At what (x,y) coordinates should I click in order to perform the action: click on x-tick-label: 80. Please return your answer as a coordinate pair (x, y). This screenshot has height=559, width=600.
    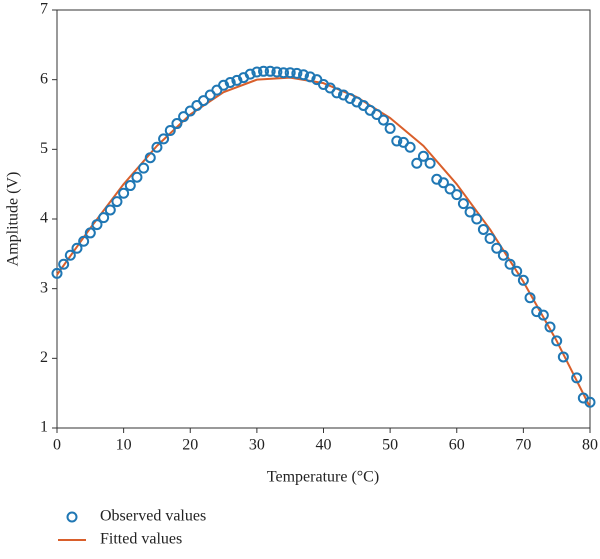
    Looking at the image, I should click on (590, 445).